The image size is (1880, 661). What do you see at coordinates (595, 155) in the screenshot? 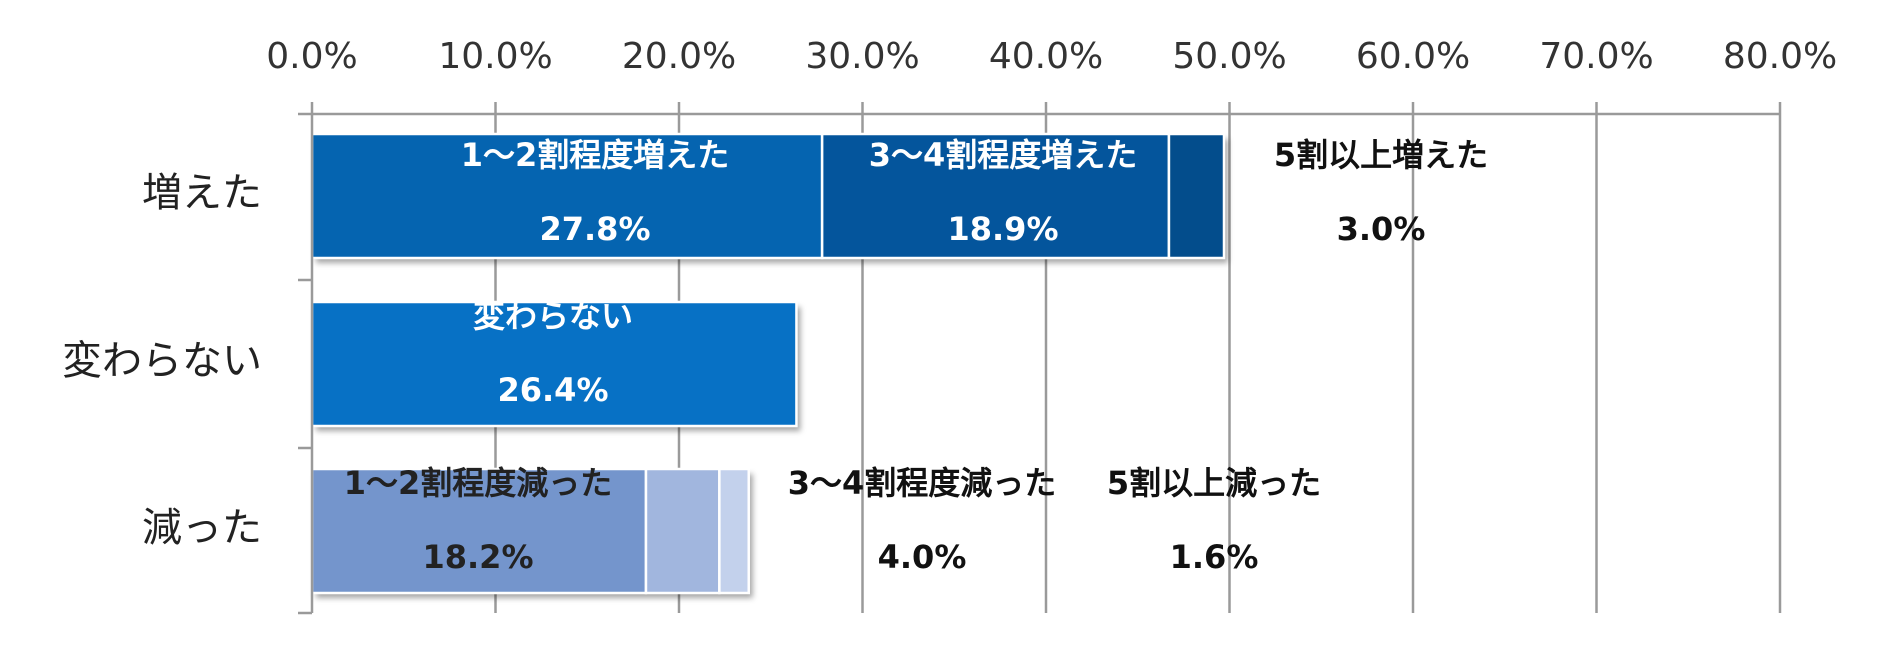
I see `segment-name-label: 1～2割程度増えた` at bounding box center [595, 155].